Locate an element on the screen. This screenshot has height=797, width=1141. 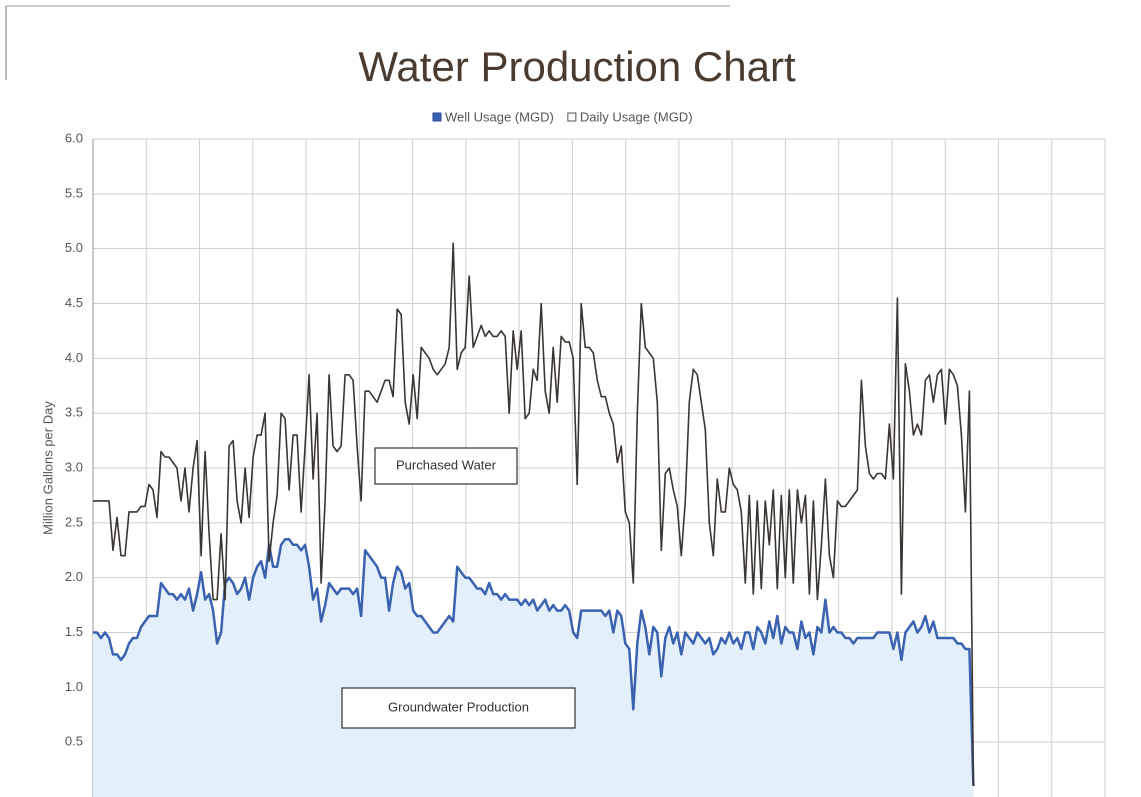
legend-label: Daily Usage (MGD) is located at coordinates (636, 116).